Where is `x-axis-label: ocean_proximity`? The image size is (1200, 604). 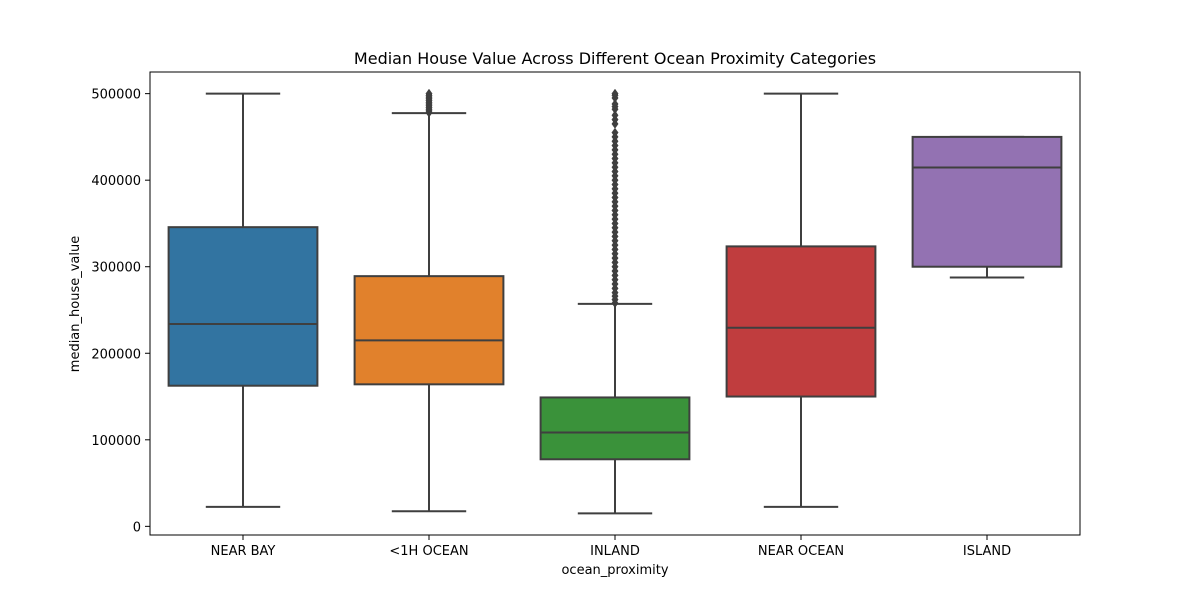 x-axis-label: ocean_proximity is located at coordinates (614, 570).